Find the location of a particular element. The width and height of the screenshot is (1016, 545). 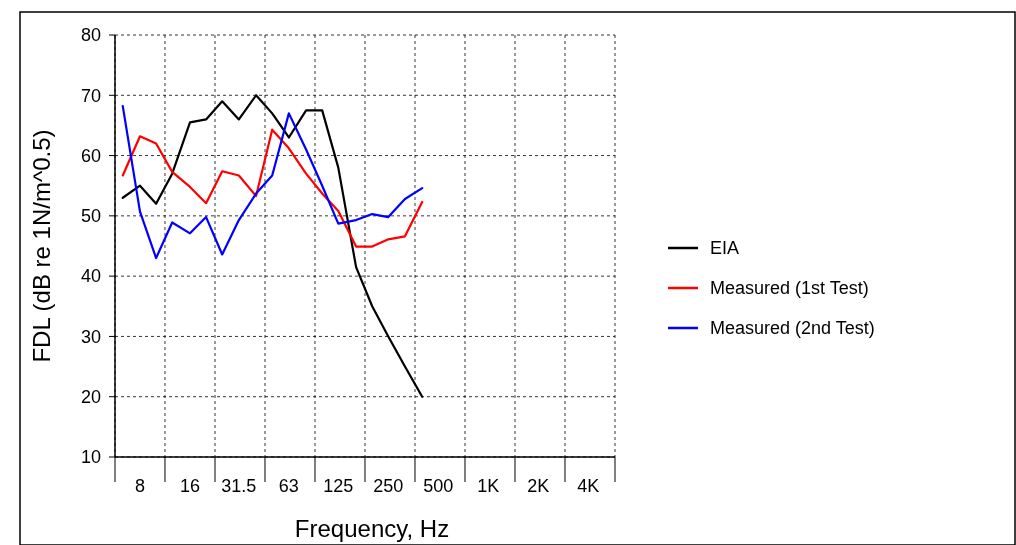

x-tick-label: 125 is located at coordinates (338, 486).